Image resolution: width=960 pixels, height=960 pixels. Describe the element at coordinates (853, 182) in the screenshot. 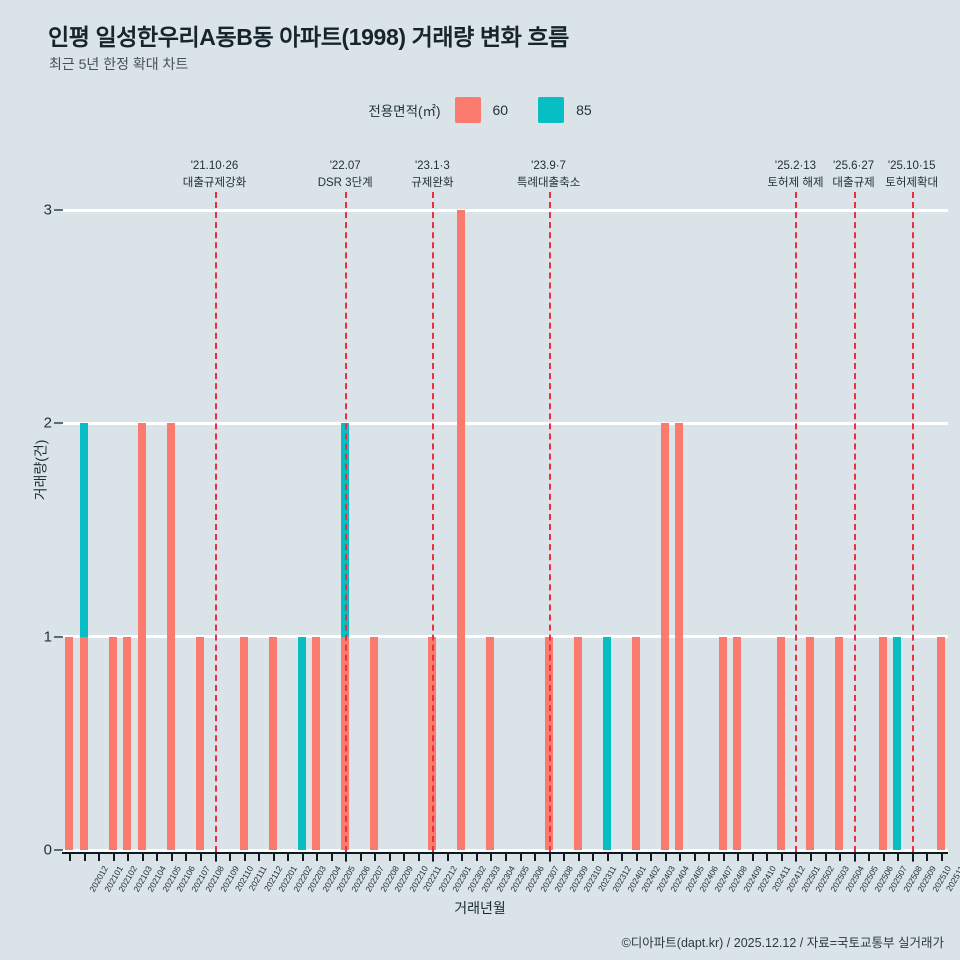

I see `annotation-text: 대출규제` at that location.